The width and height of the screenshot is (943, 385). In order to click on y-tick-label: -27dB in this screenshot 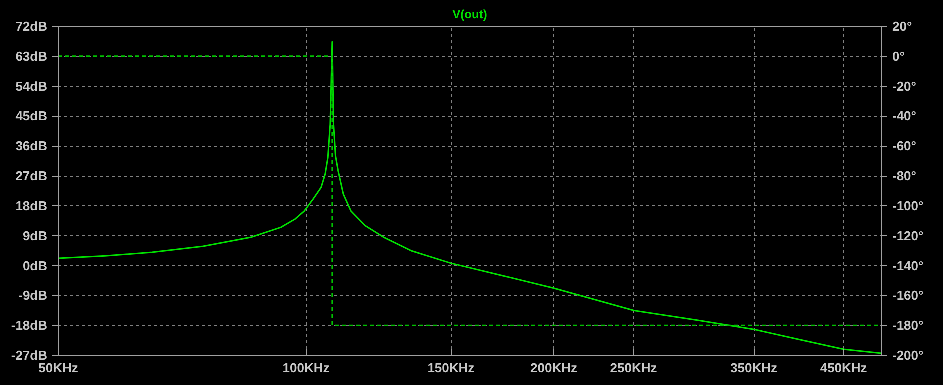, I will do `click(29, 355)`.